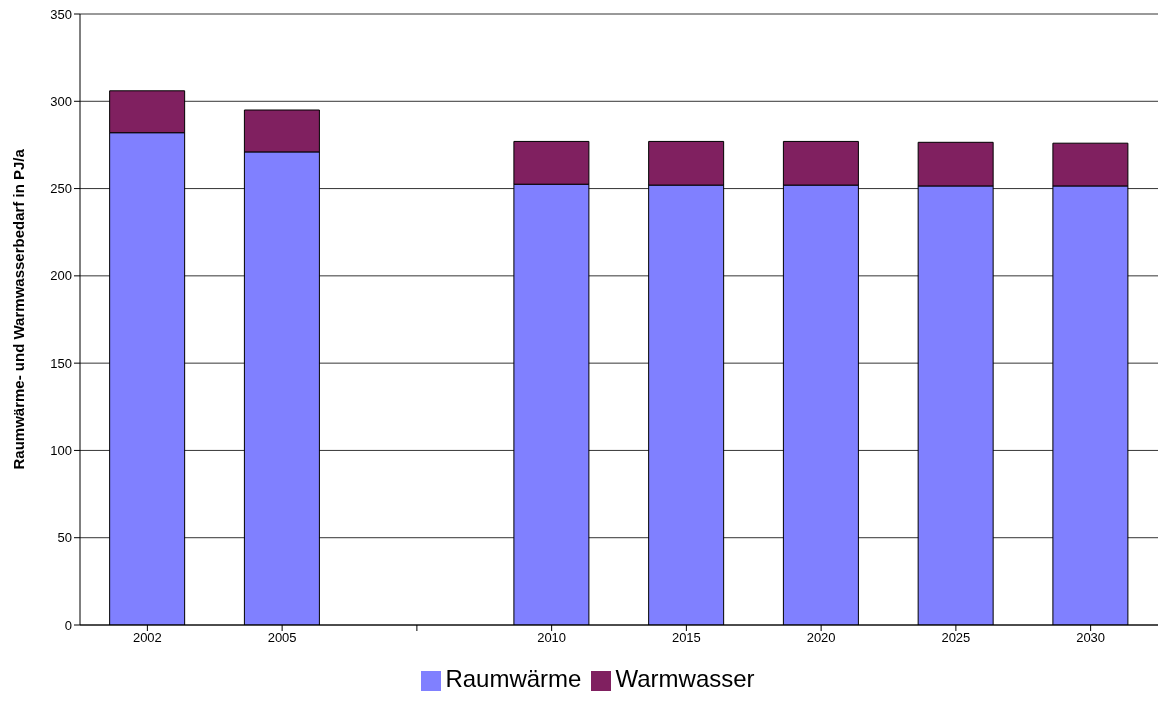 The height and width of the screenshot is (713, 1165). I want to click on y-tick-label: 50, so click(64, 538).